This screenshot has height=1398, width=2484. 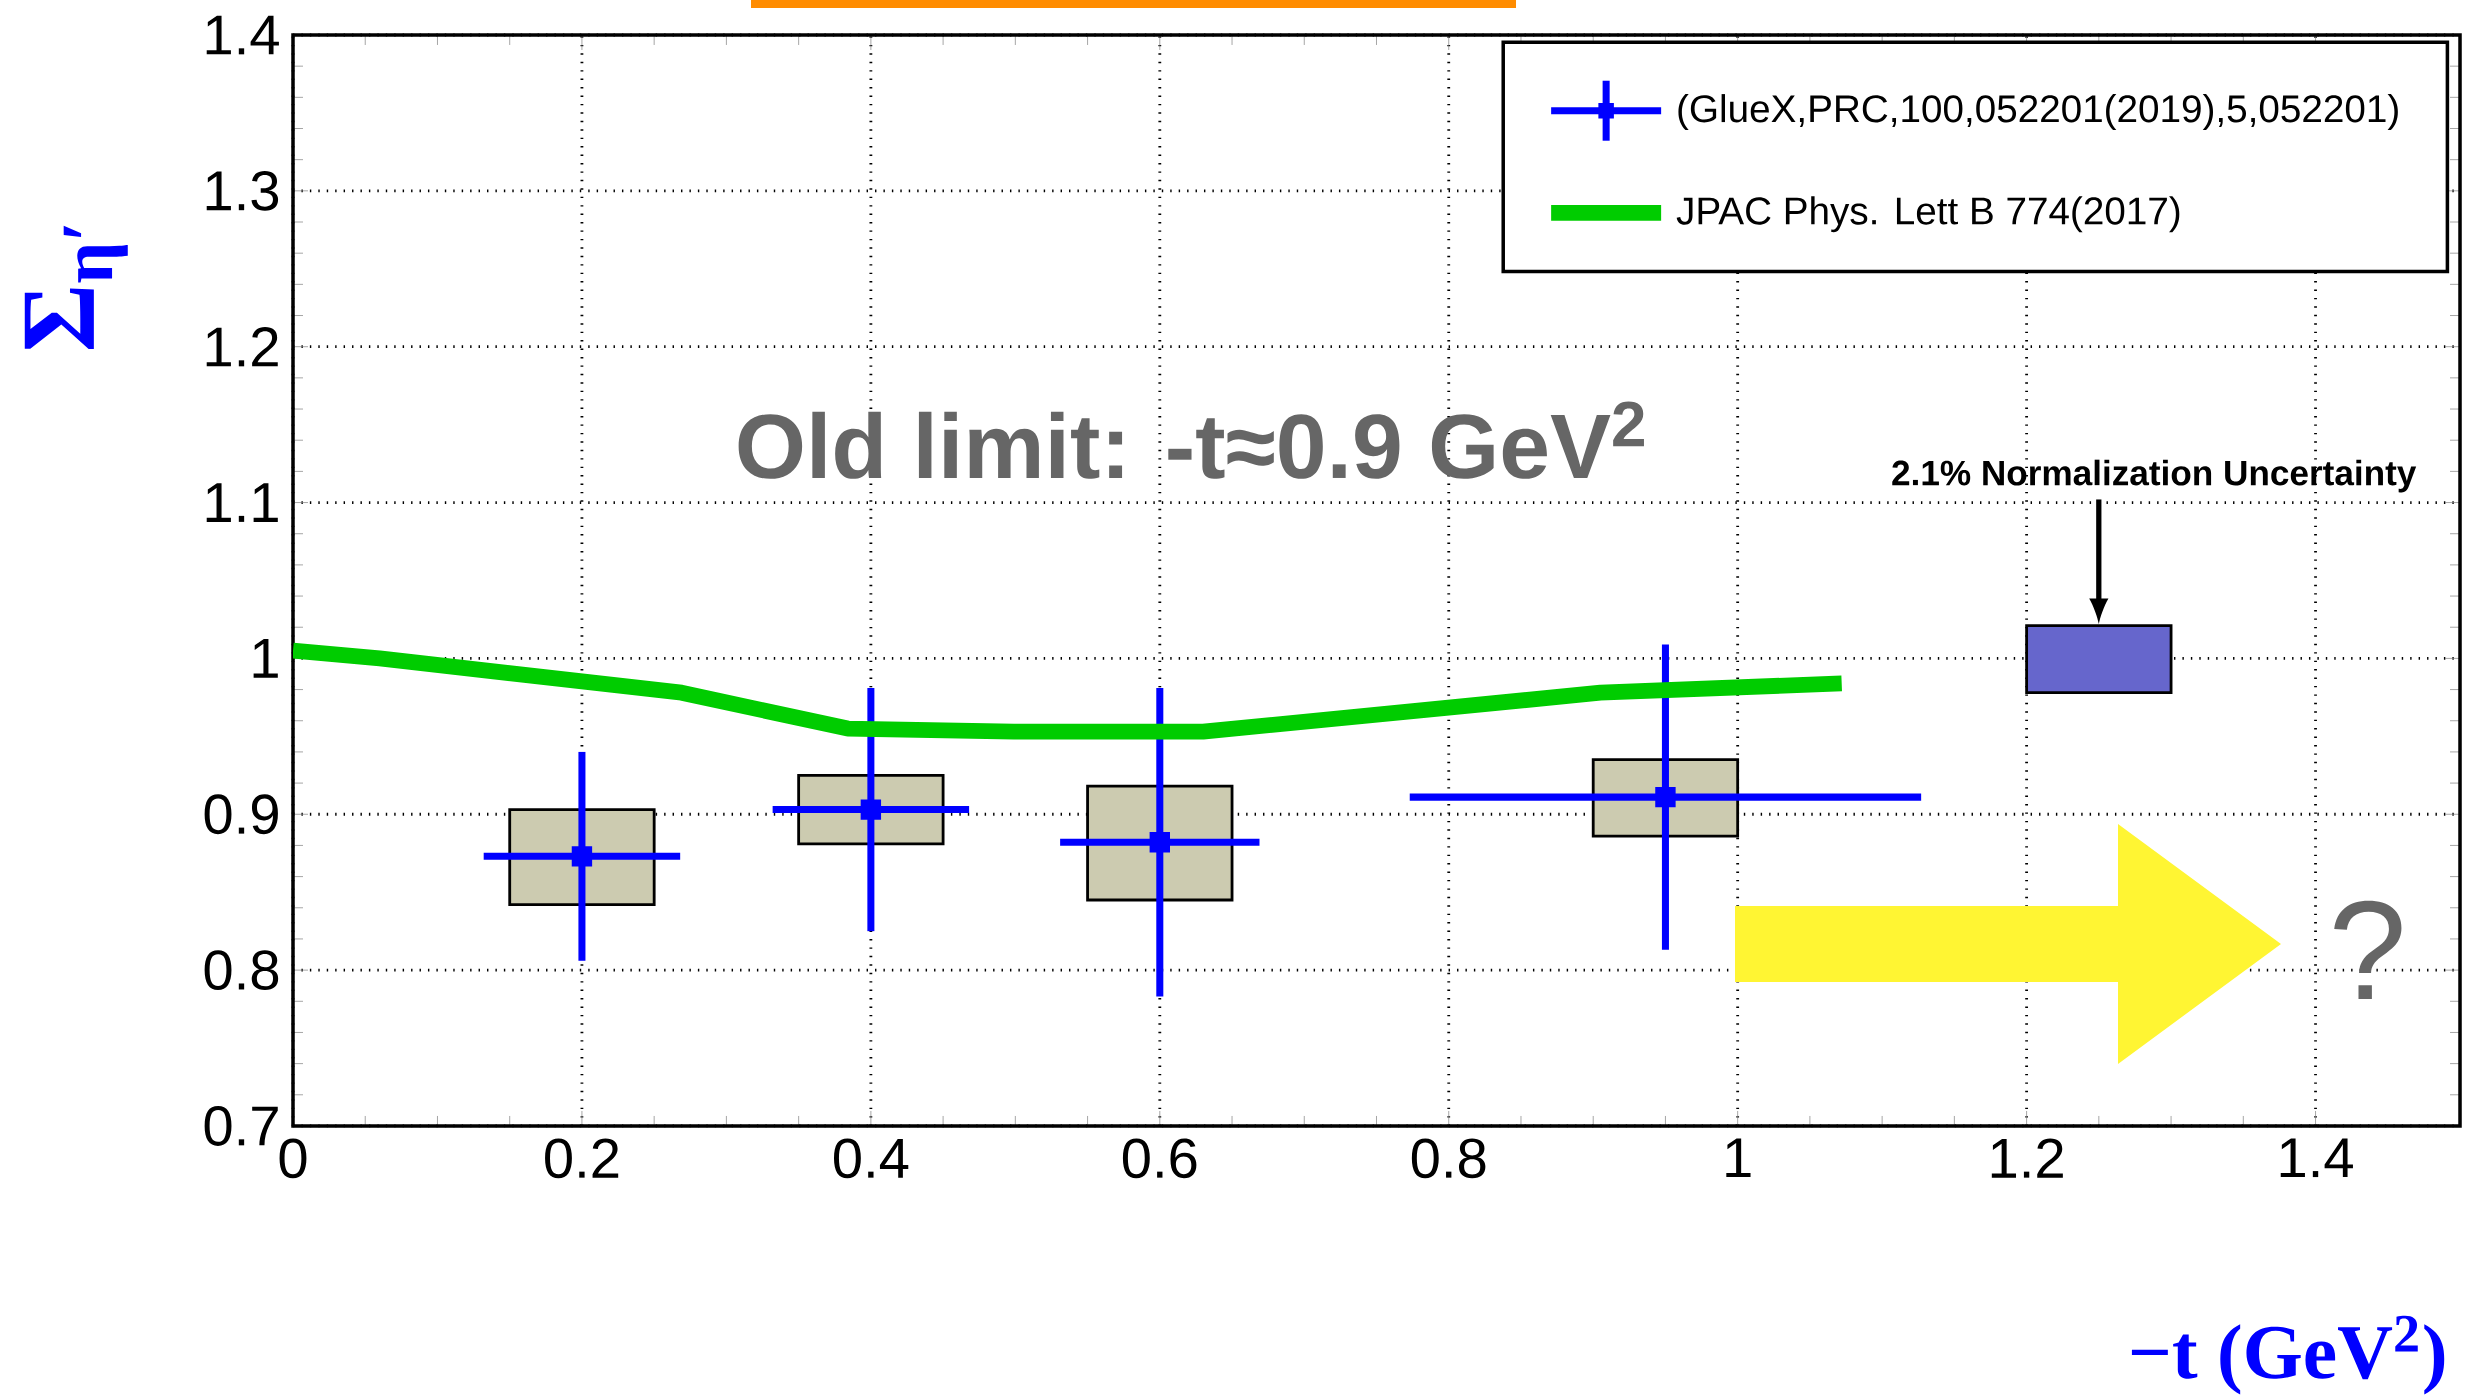 I want to click on x-tick-label: 1.4, so click(x=2316, y=1158).